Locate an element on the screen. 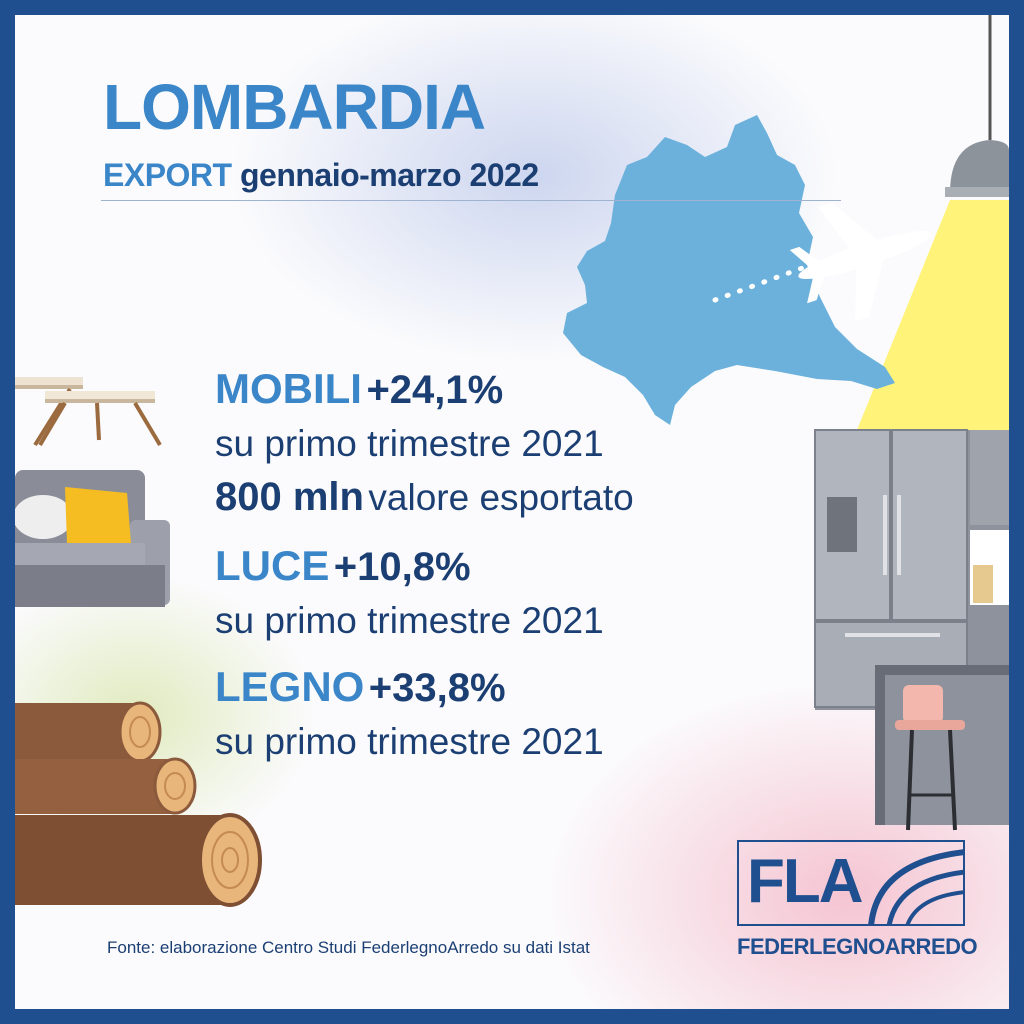 The width and height of the screenshot is (1024, 1024). stat-luce-comparison: su primo trimestre 2021 is located at coordinates (409, 620).